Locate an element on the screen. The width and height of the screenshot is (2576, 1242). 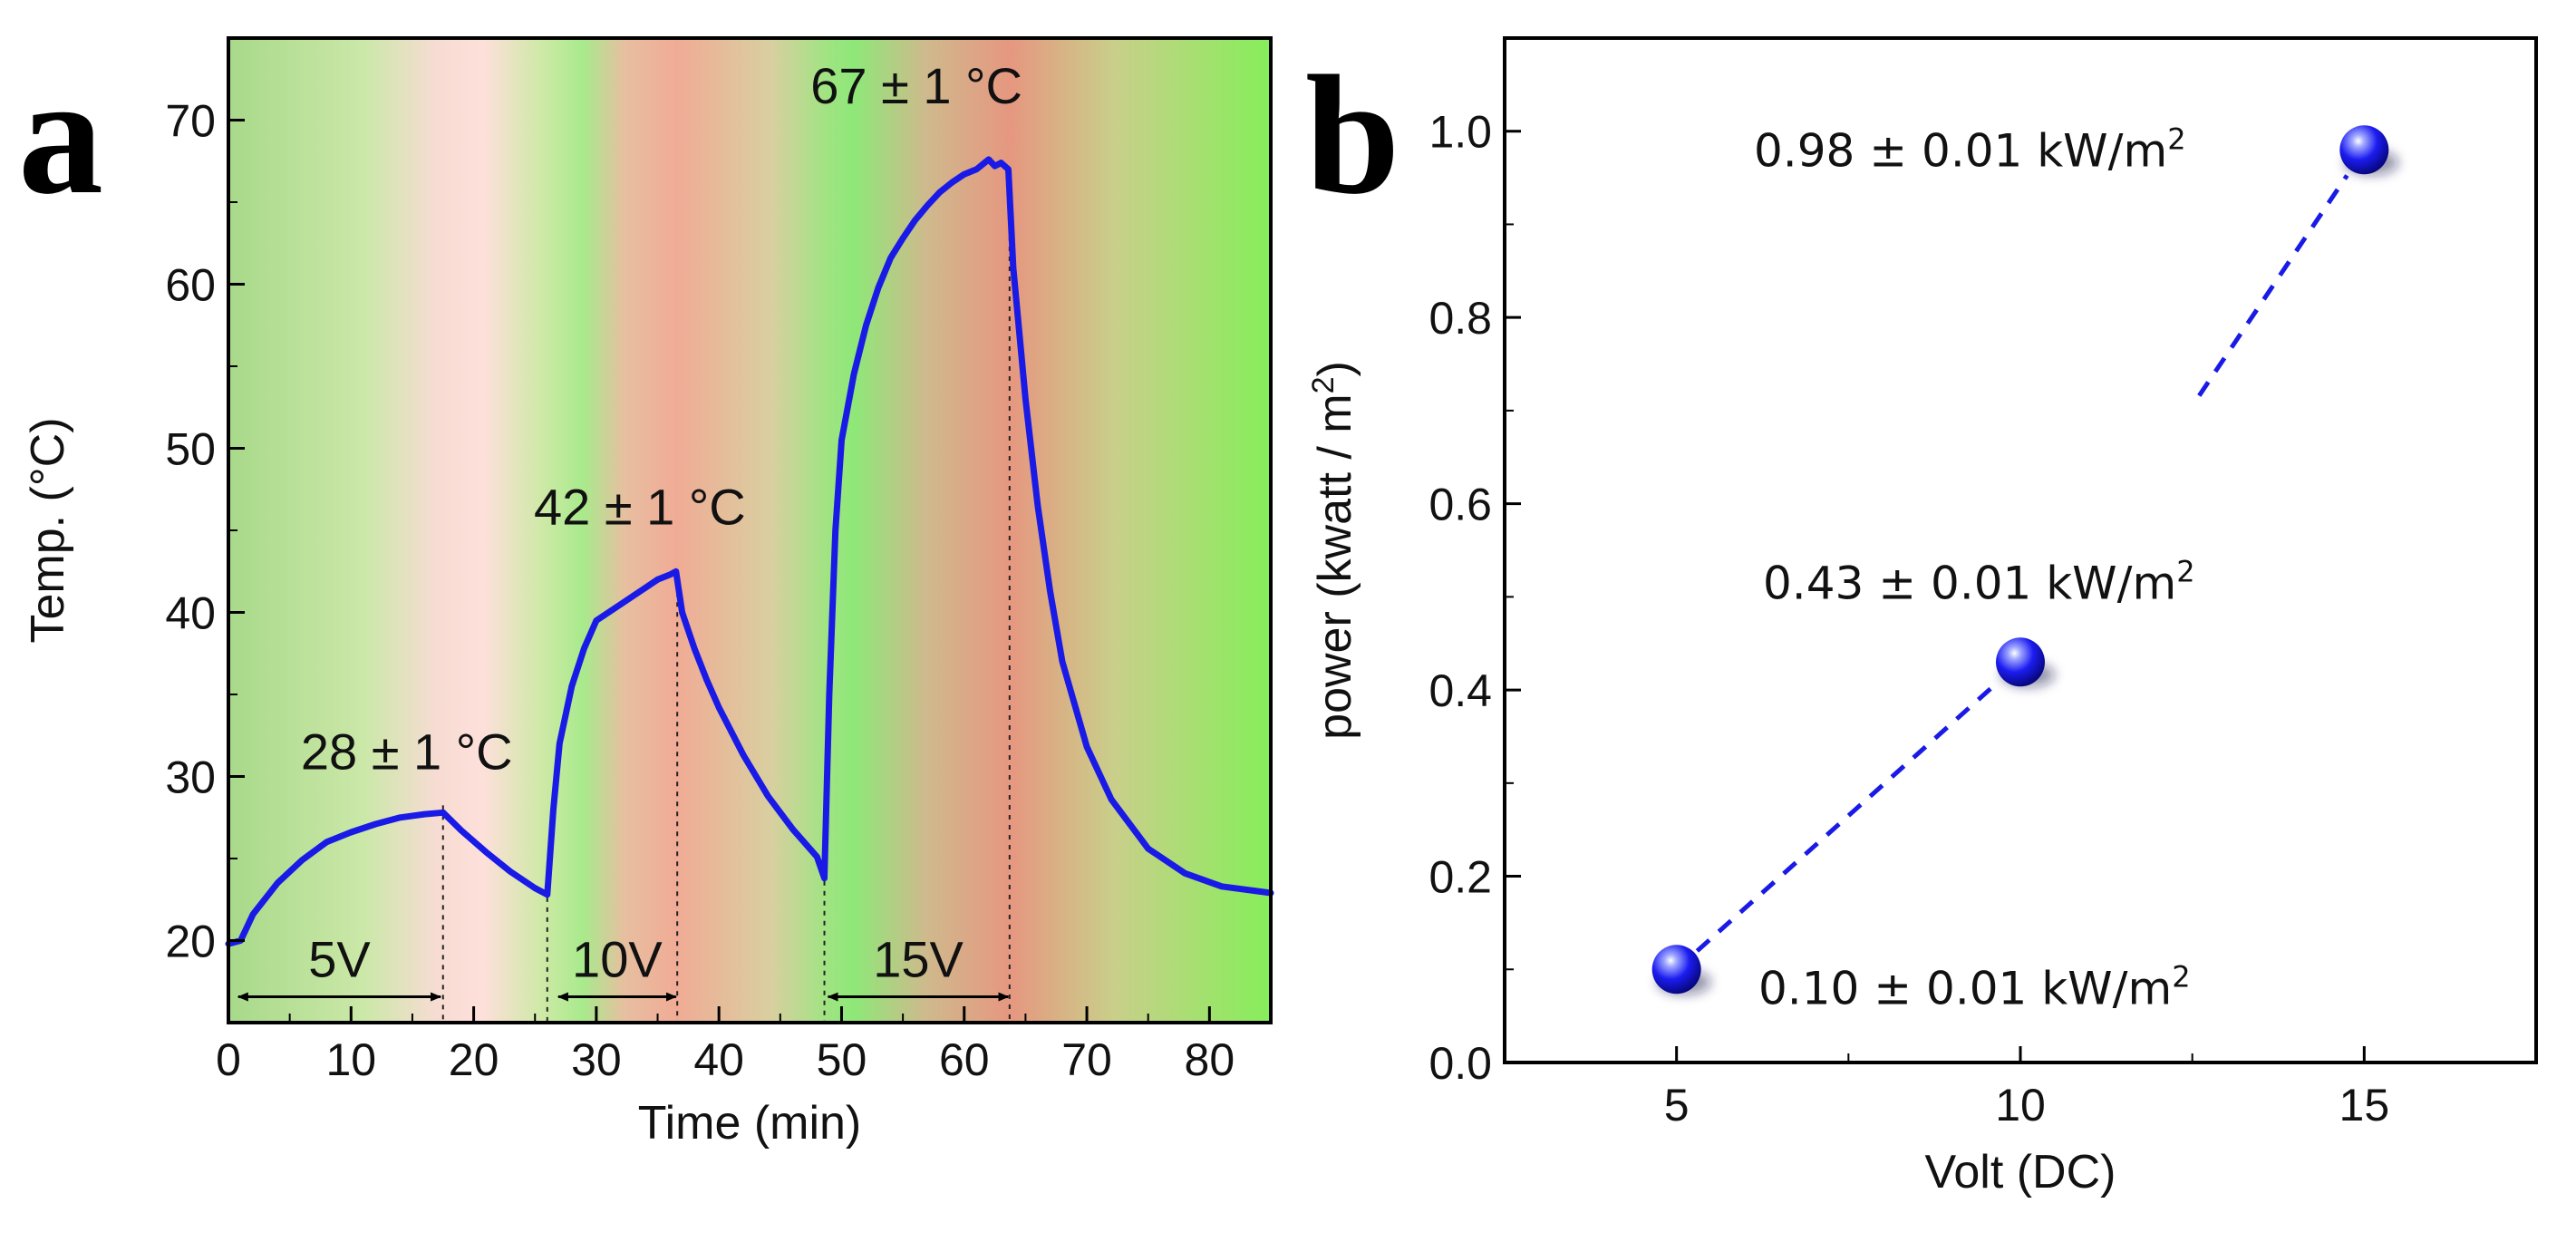
x-tick-label-0: 0 is located at coordinates (228, 1059).